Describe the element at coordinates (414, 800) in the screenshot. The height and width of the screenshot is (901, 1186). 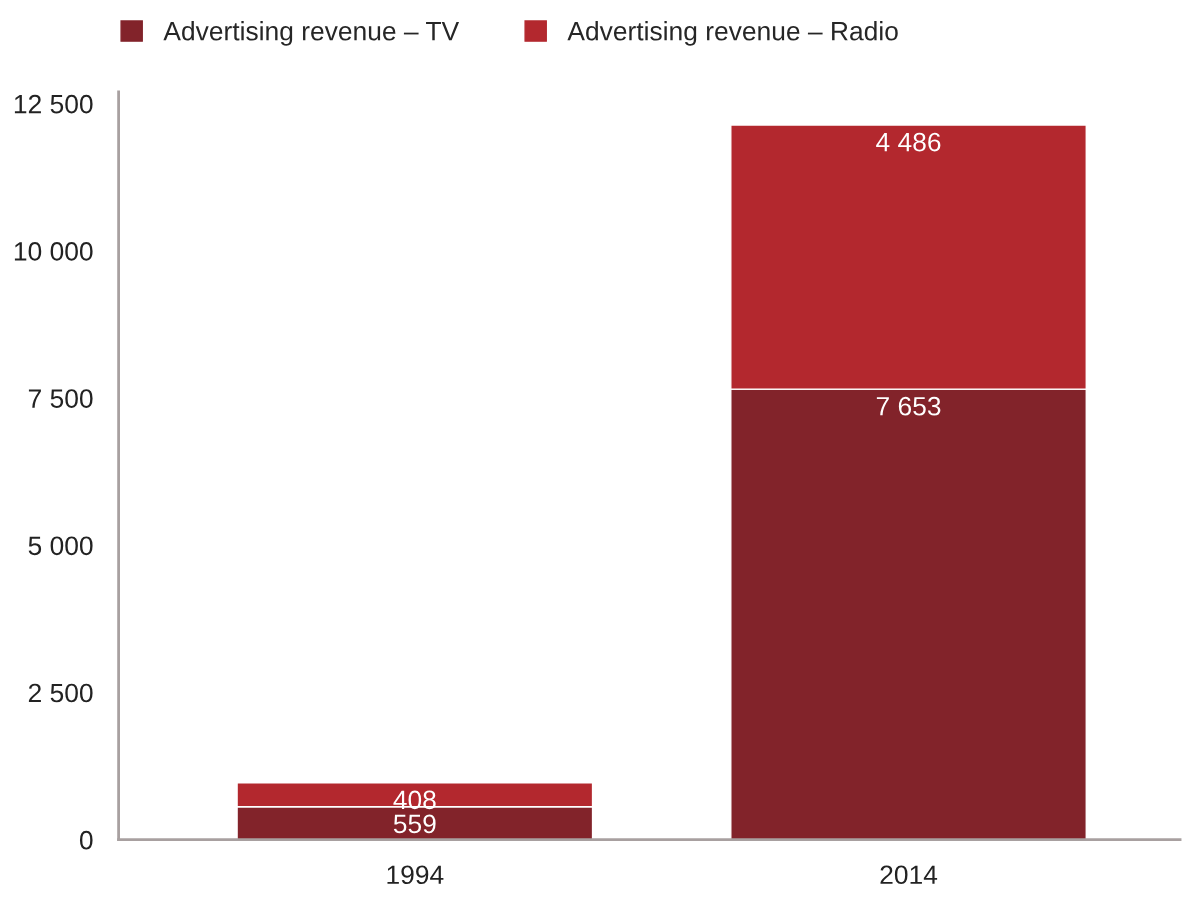
I see `data-label: 408` at that location.